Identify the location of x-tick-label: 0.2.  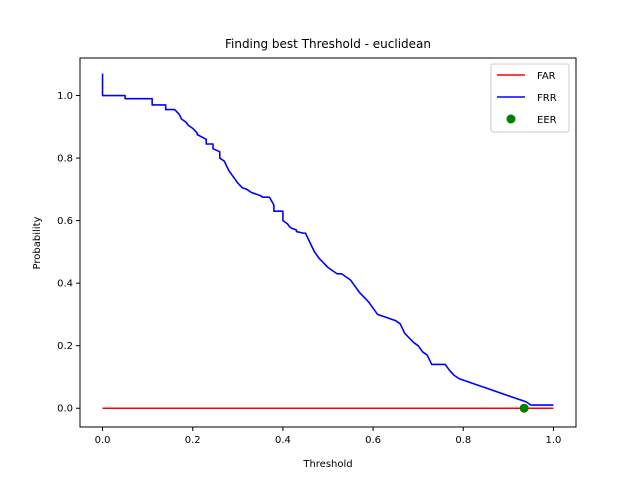
(193, 440).